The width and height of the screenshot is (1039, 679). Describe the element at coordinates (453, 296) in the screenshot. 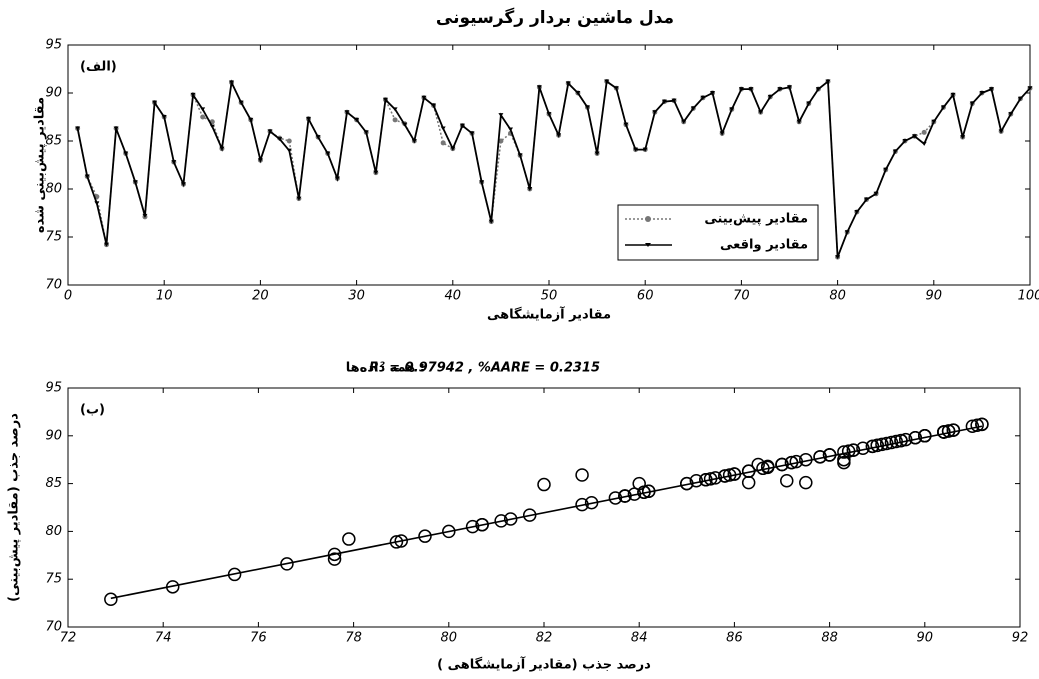

I see `x-tick-label: 40` at that location.